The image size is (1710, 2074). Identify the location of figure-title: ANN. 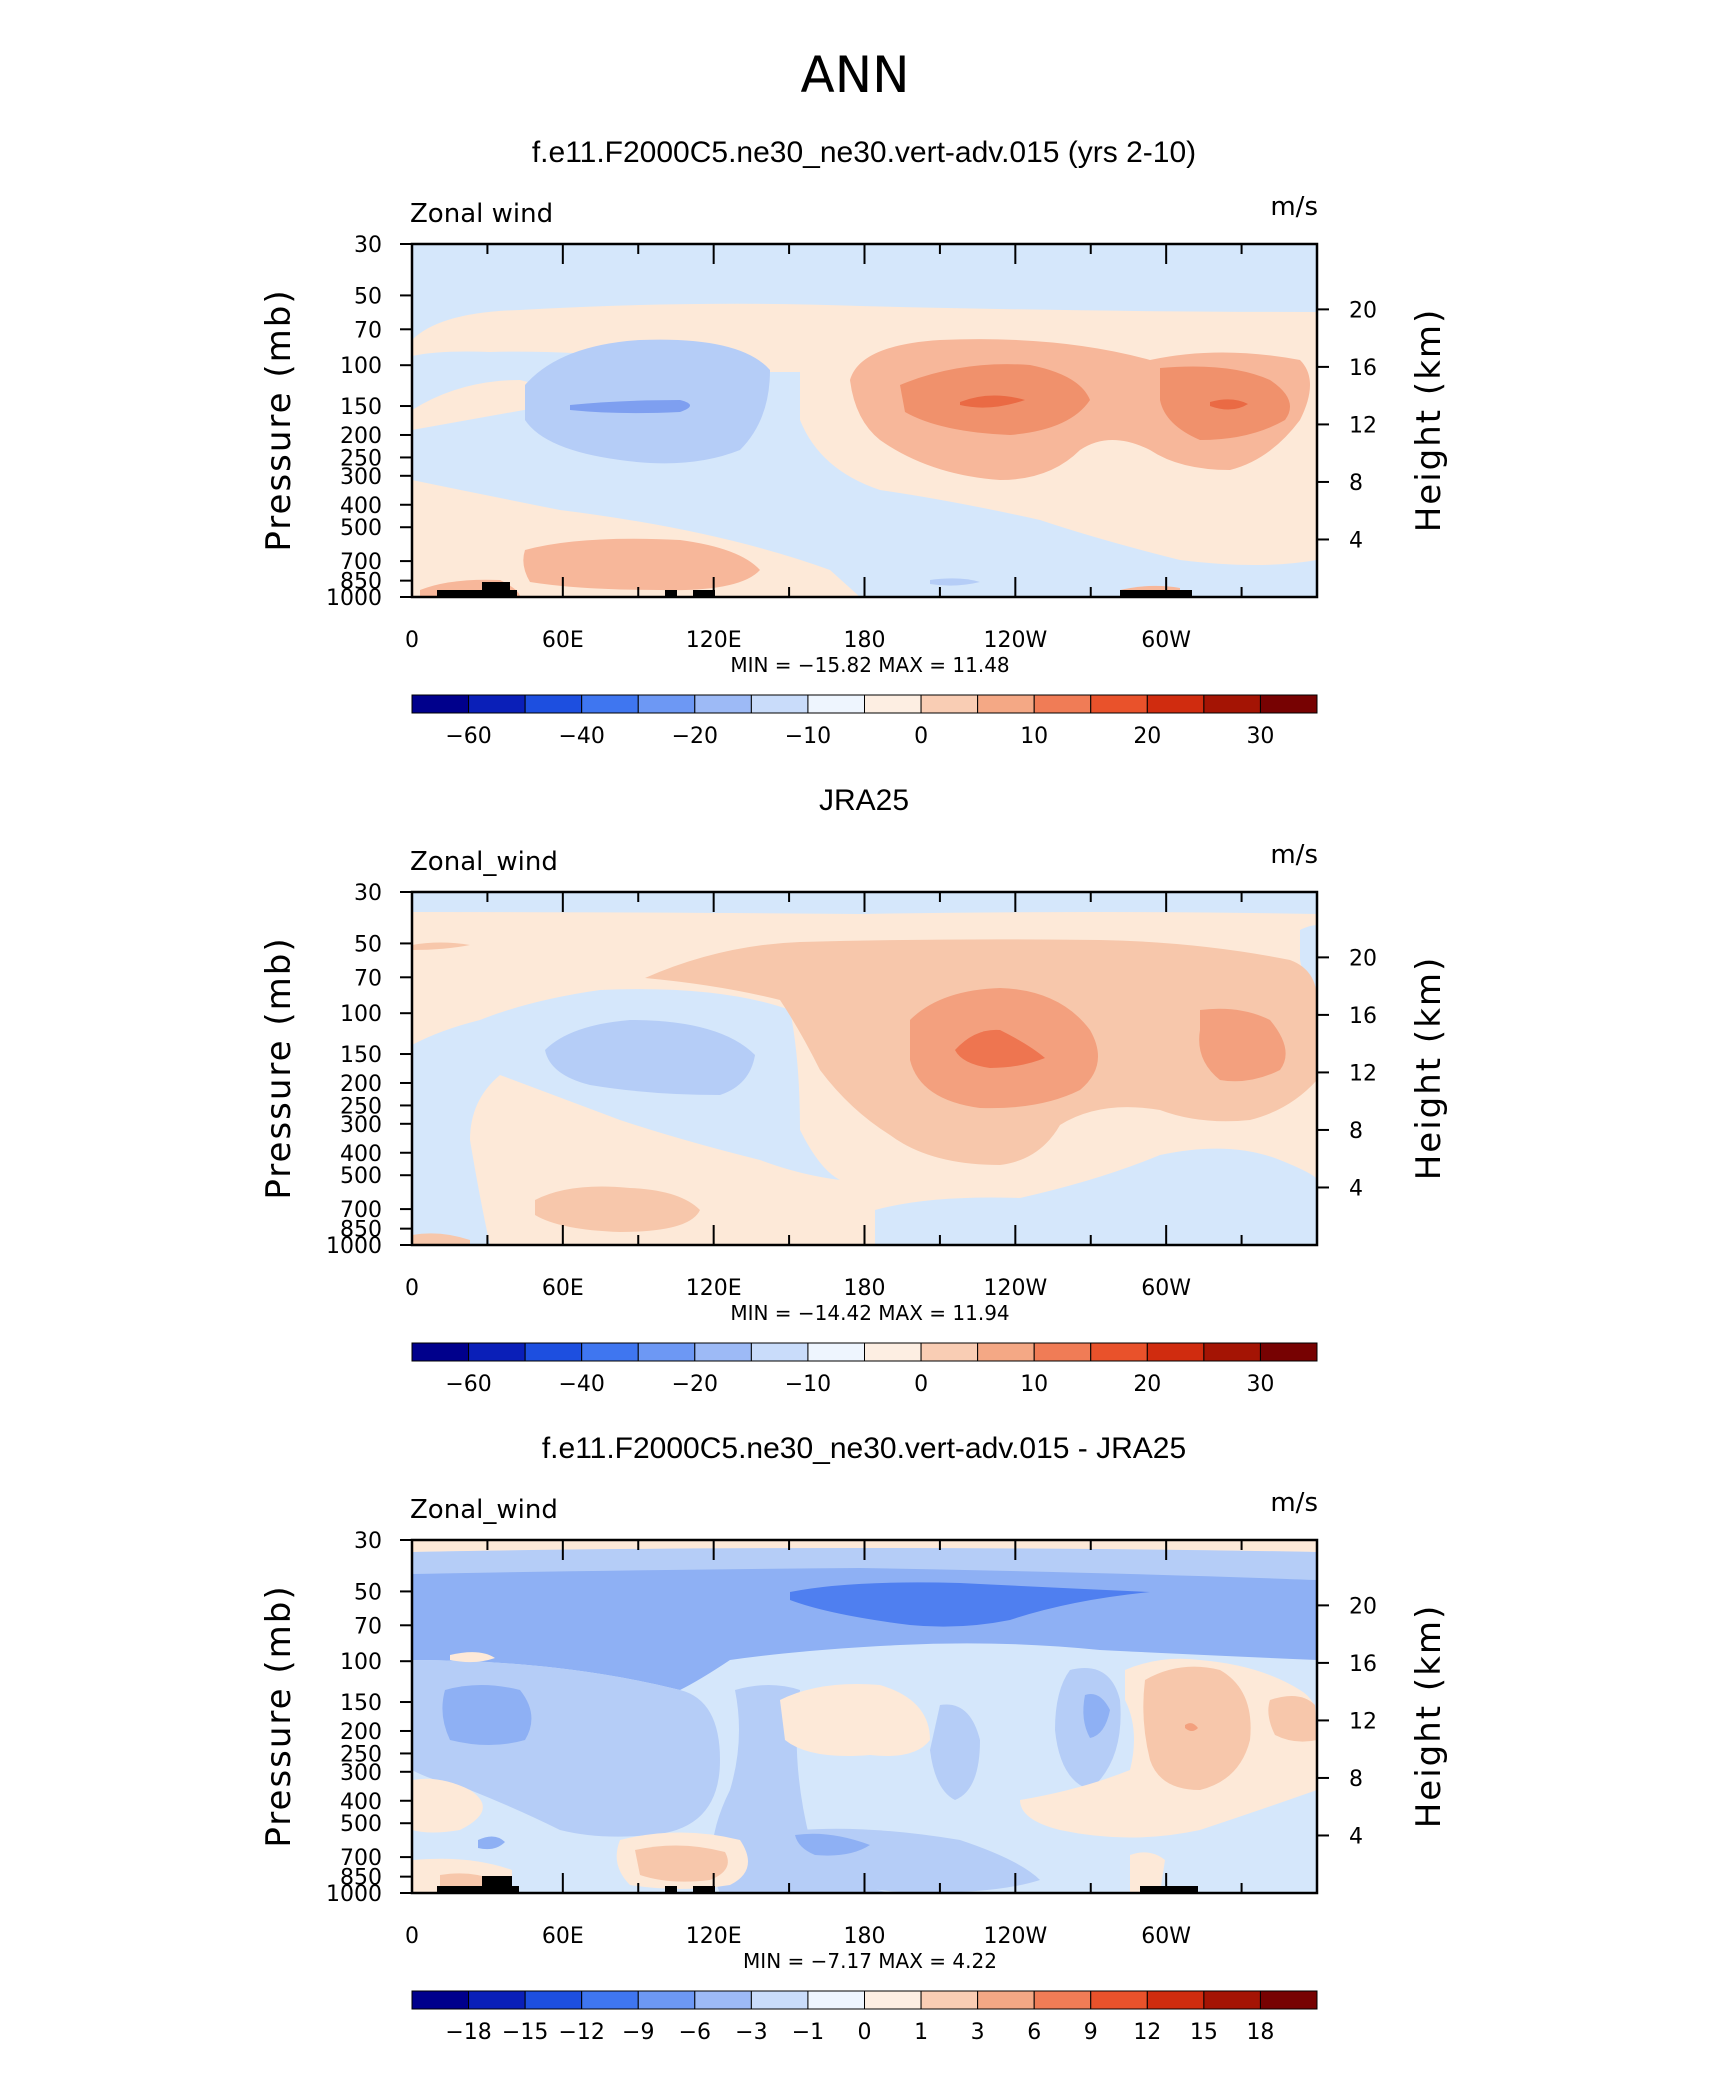
(854, 75).